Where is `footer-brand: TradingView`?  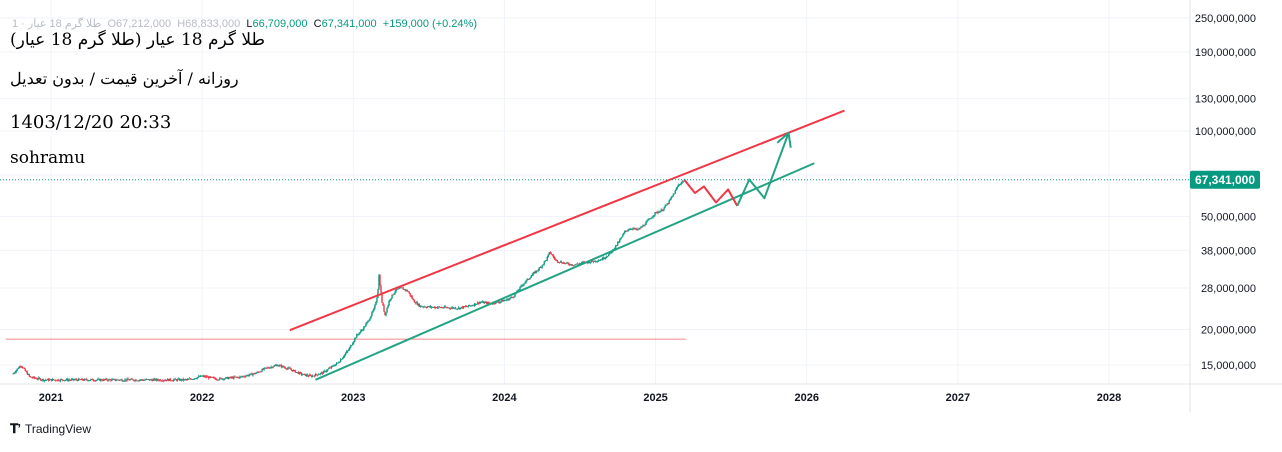 footer-brand: TradingView is located at coordinates (58, 429).